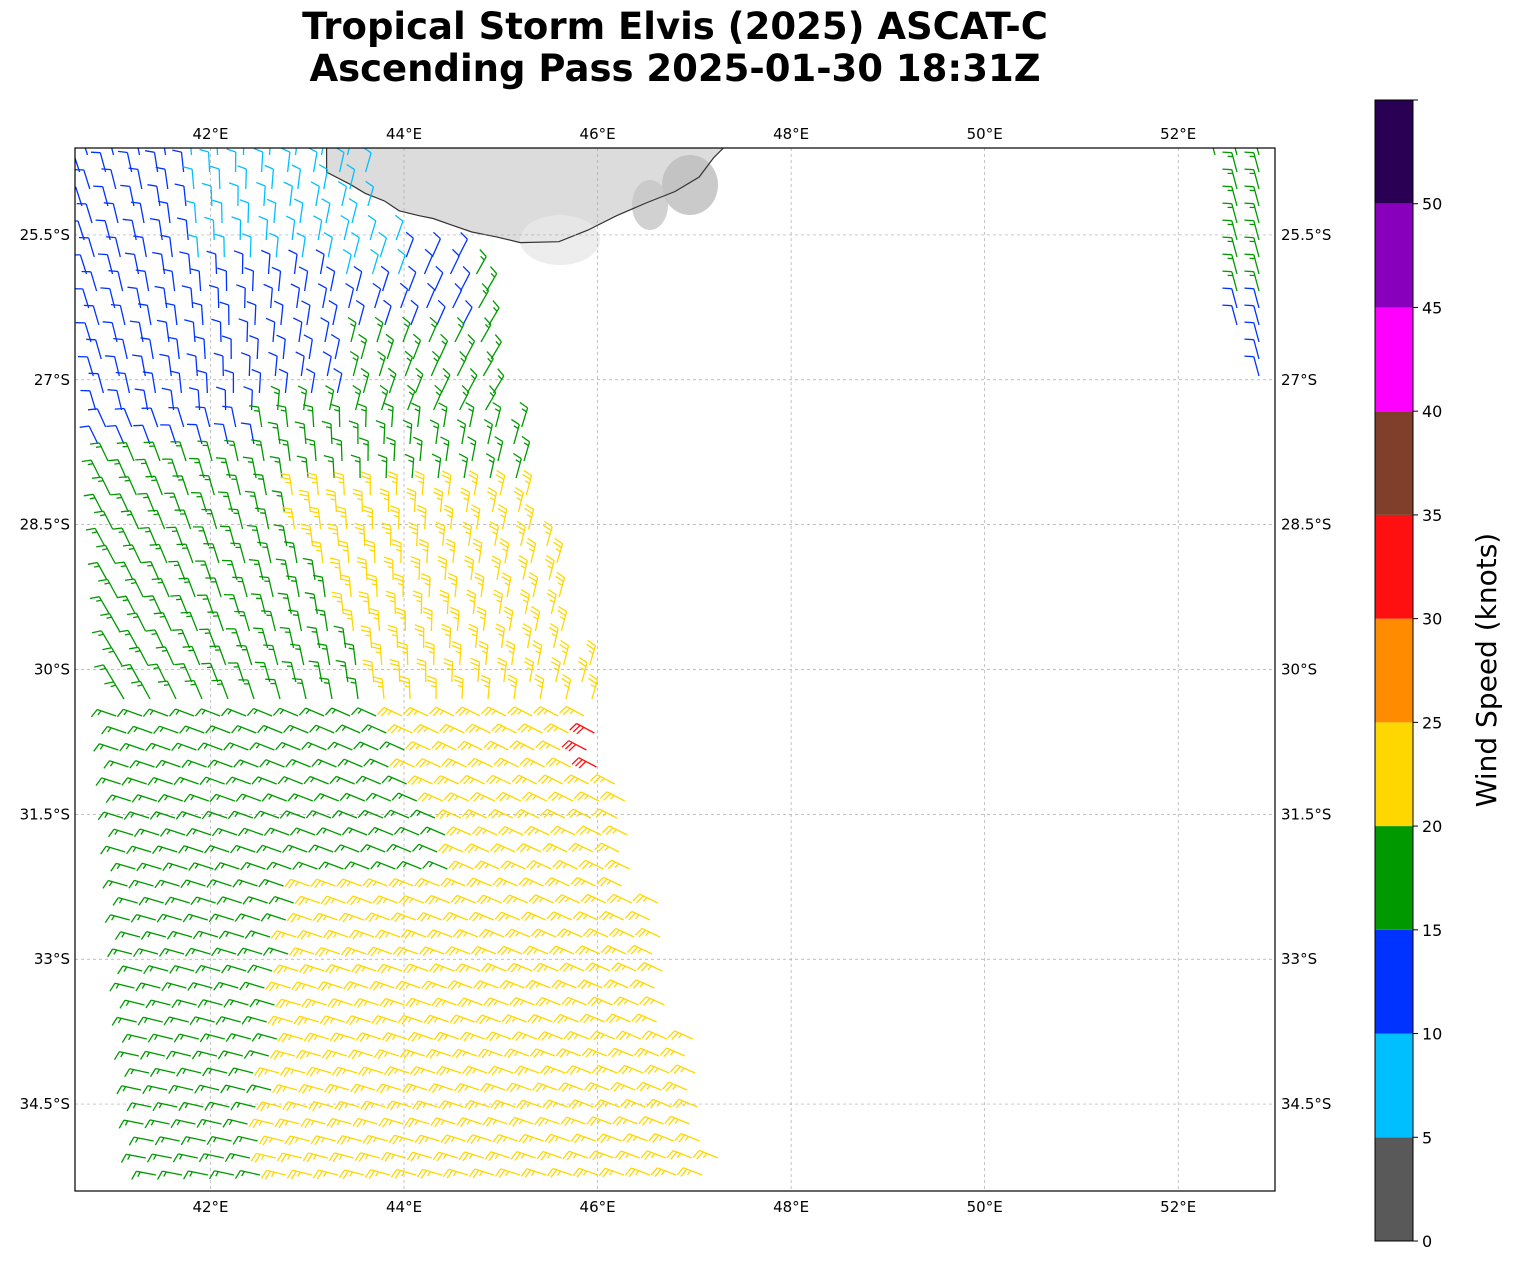 The image size is (1513, 1264). What do you see at coordinates (1306, 1104) in the screenshot?
I see `lat-tick-label-right: 34.5°S` at bounding box center [1306, 1104].